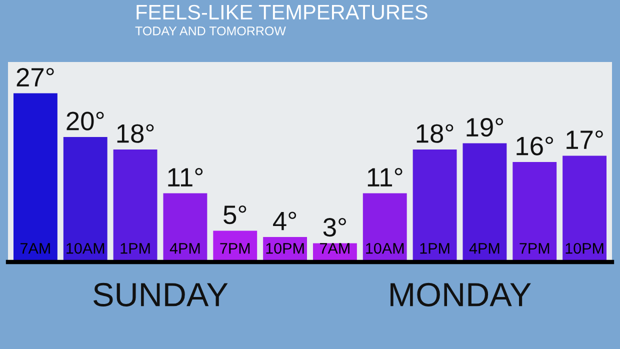 Image resolution: width=620 pixels, height=349 pixels. I want to click on data-label: 20°, so click(85, 121).